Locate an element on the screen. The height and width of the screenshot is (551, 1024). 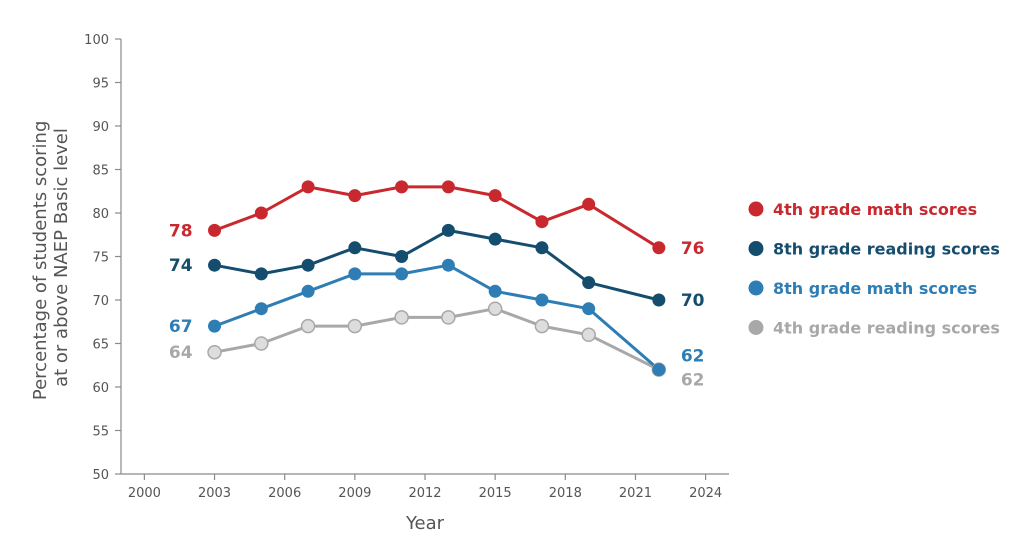
x-tick-label: 2018 is located at coordinates (565, 493).